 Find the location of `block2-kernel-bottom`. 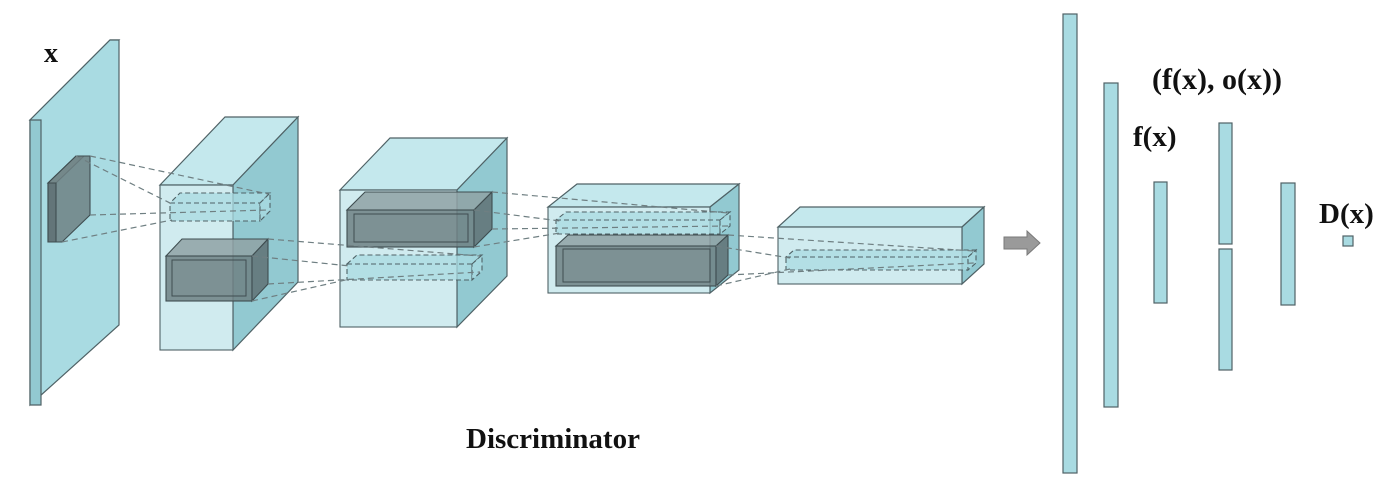

block2-kernel-bottom is located at coordinates (414, 259).